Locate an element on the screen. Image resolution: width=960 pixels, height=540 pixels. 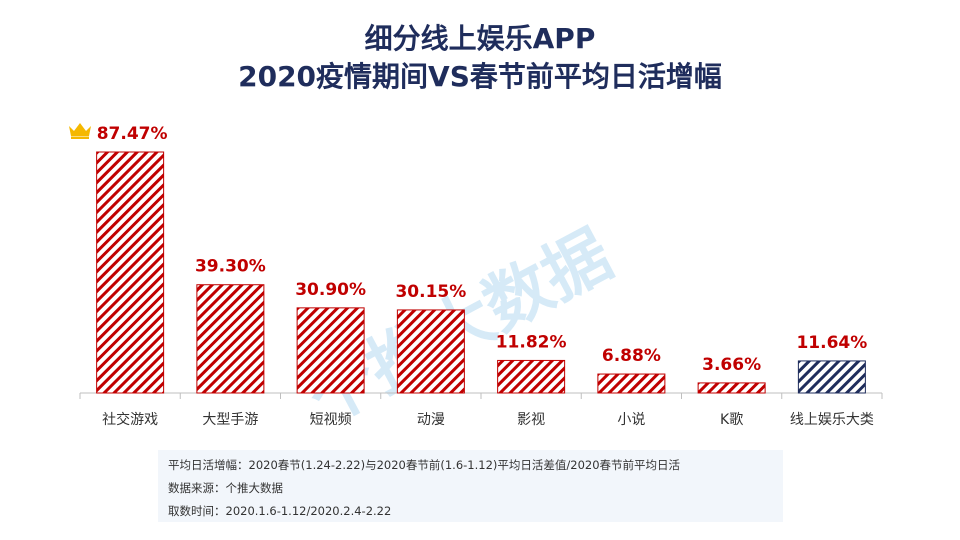
chart-title: 细分线上娱乐APP 2020疫情期间VS春节前平均日活增幅 is located at coordinates (480, 58).